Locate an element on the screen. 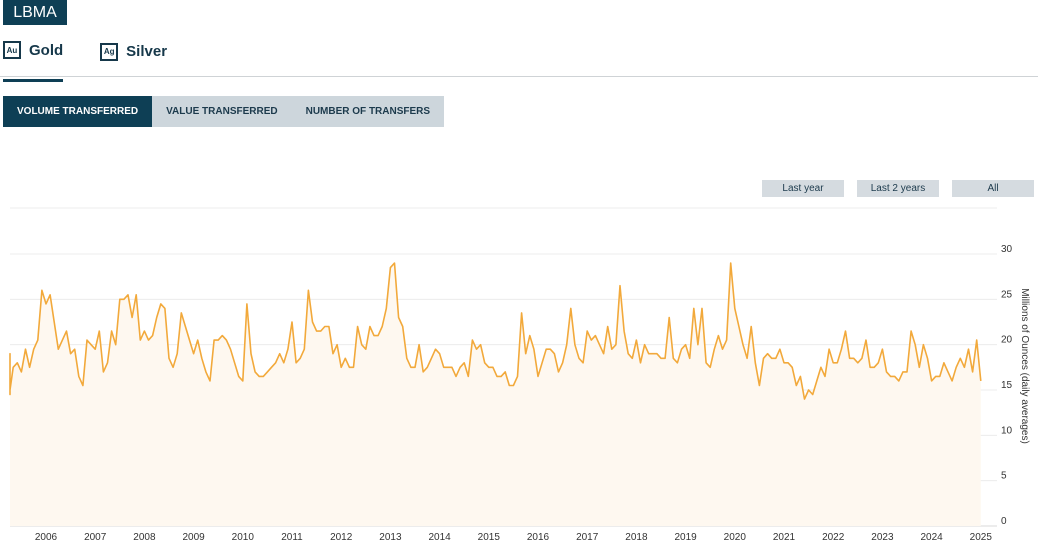  tab-silver-label: Silver is located at coordinates (147, 51).